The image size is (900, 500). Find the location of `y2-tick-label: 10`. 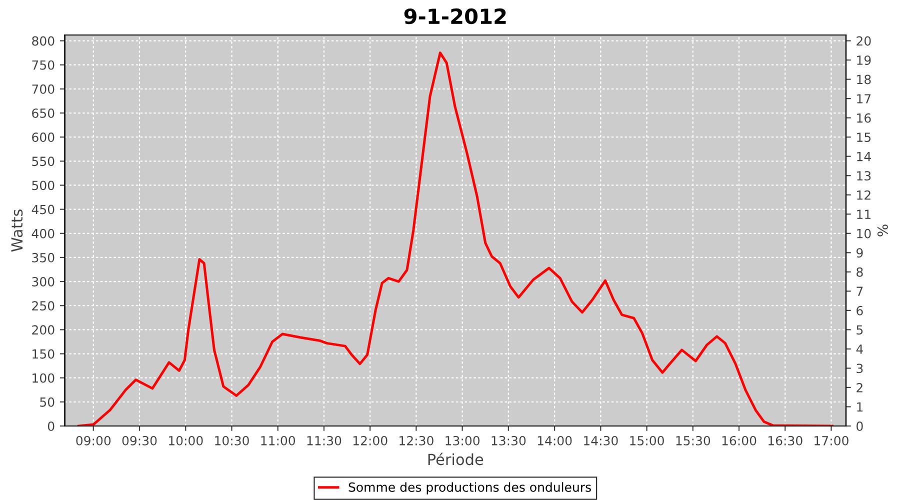

y2-tick-label: 10 is located at coordinates (864, 233).